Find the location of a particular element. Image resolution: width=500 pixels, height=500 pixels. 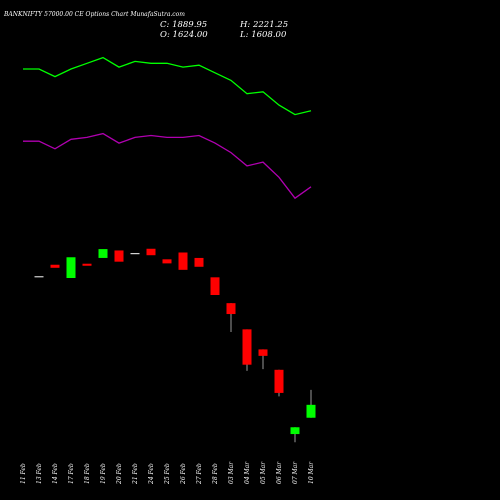

x-tick-label: 20 Feb is located at coordinates (119, 474).